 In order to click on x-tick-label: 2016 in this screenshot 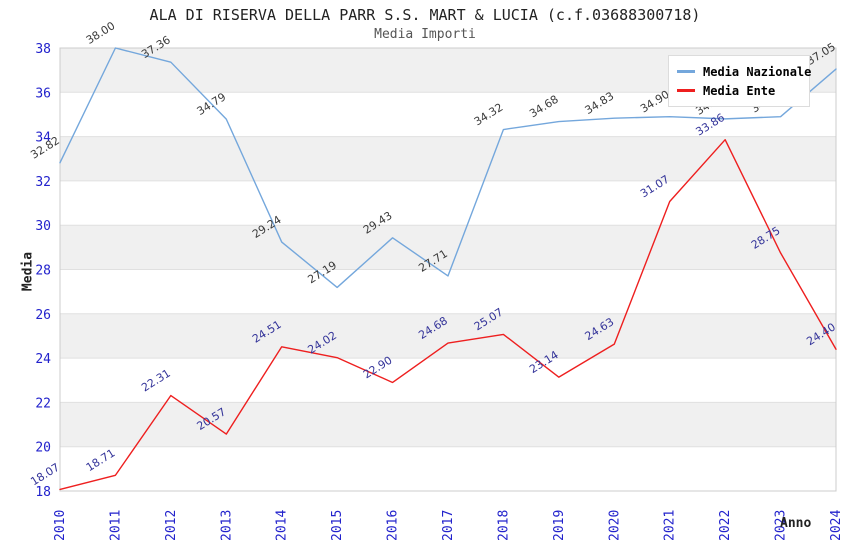, I will do `click(393, 525)`.